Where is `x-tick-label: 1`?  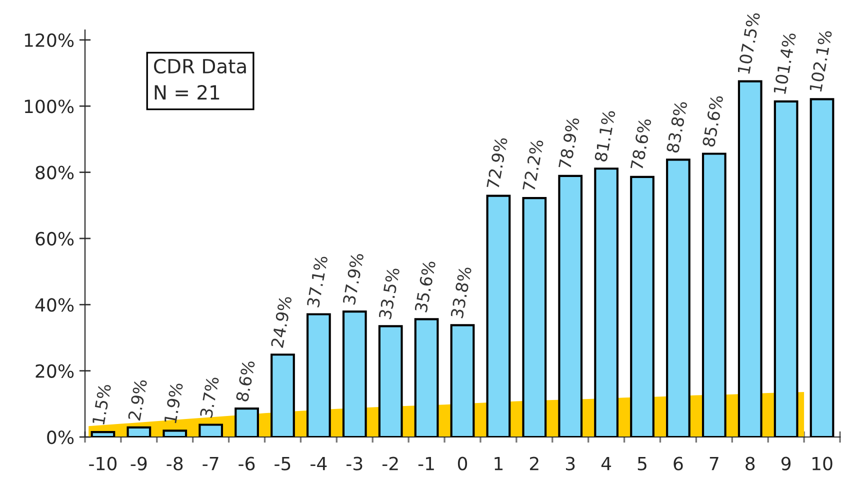
x-tick-label: 1 is located at coordinates (498, 463).